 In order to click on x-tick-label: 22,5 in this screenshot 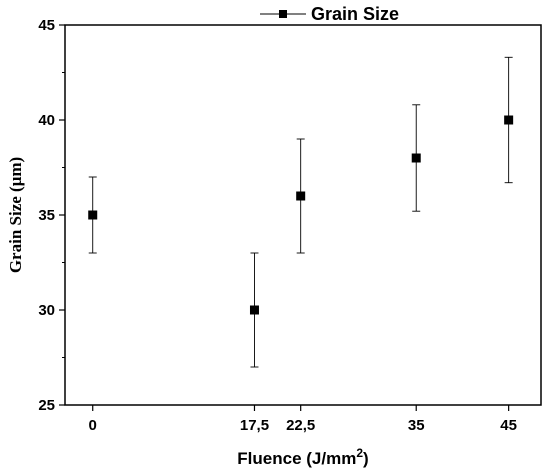, I will do `click(300, 425)`.